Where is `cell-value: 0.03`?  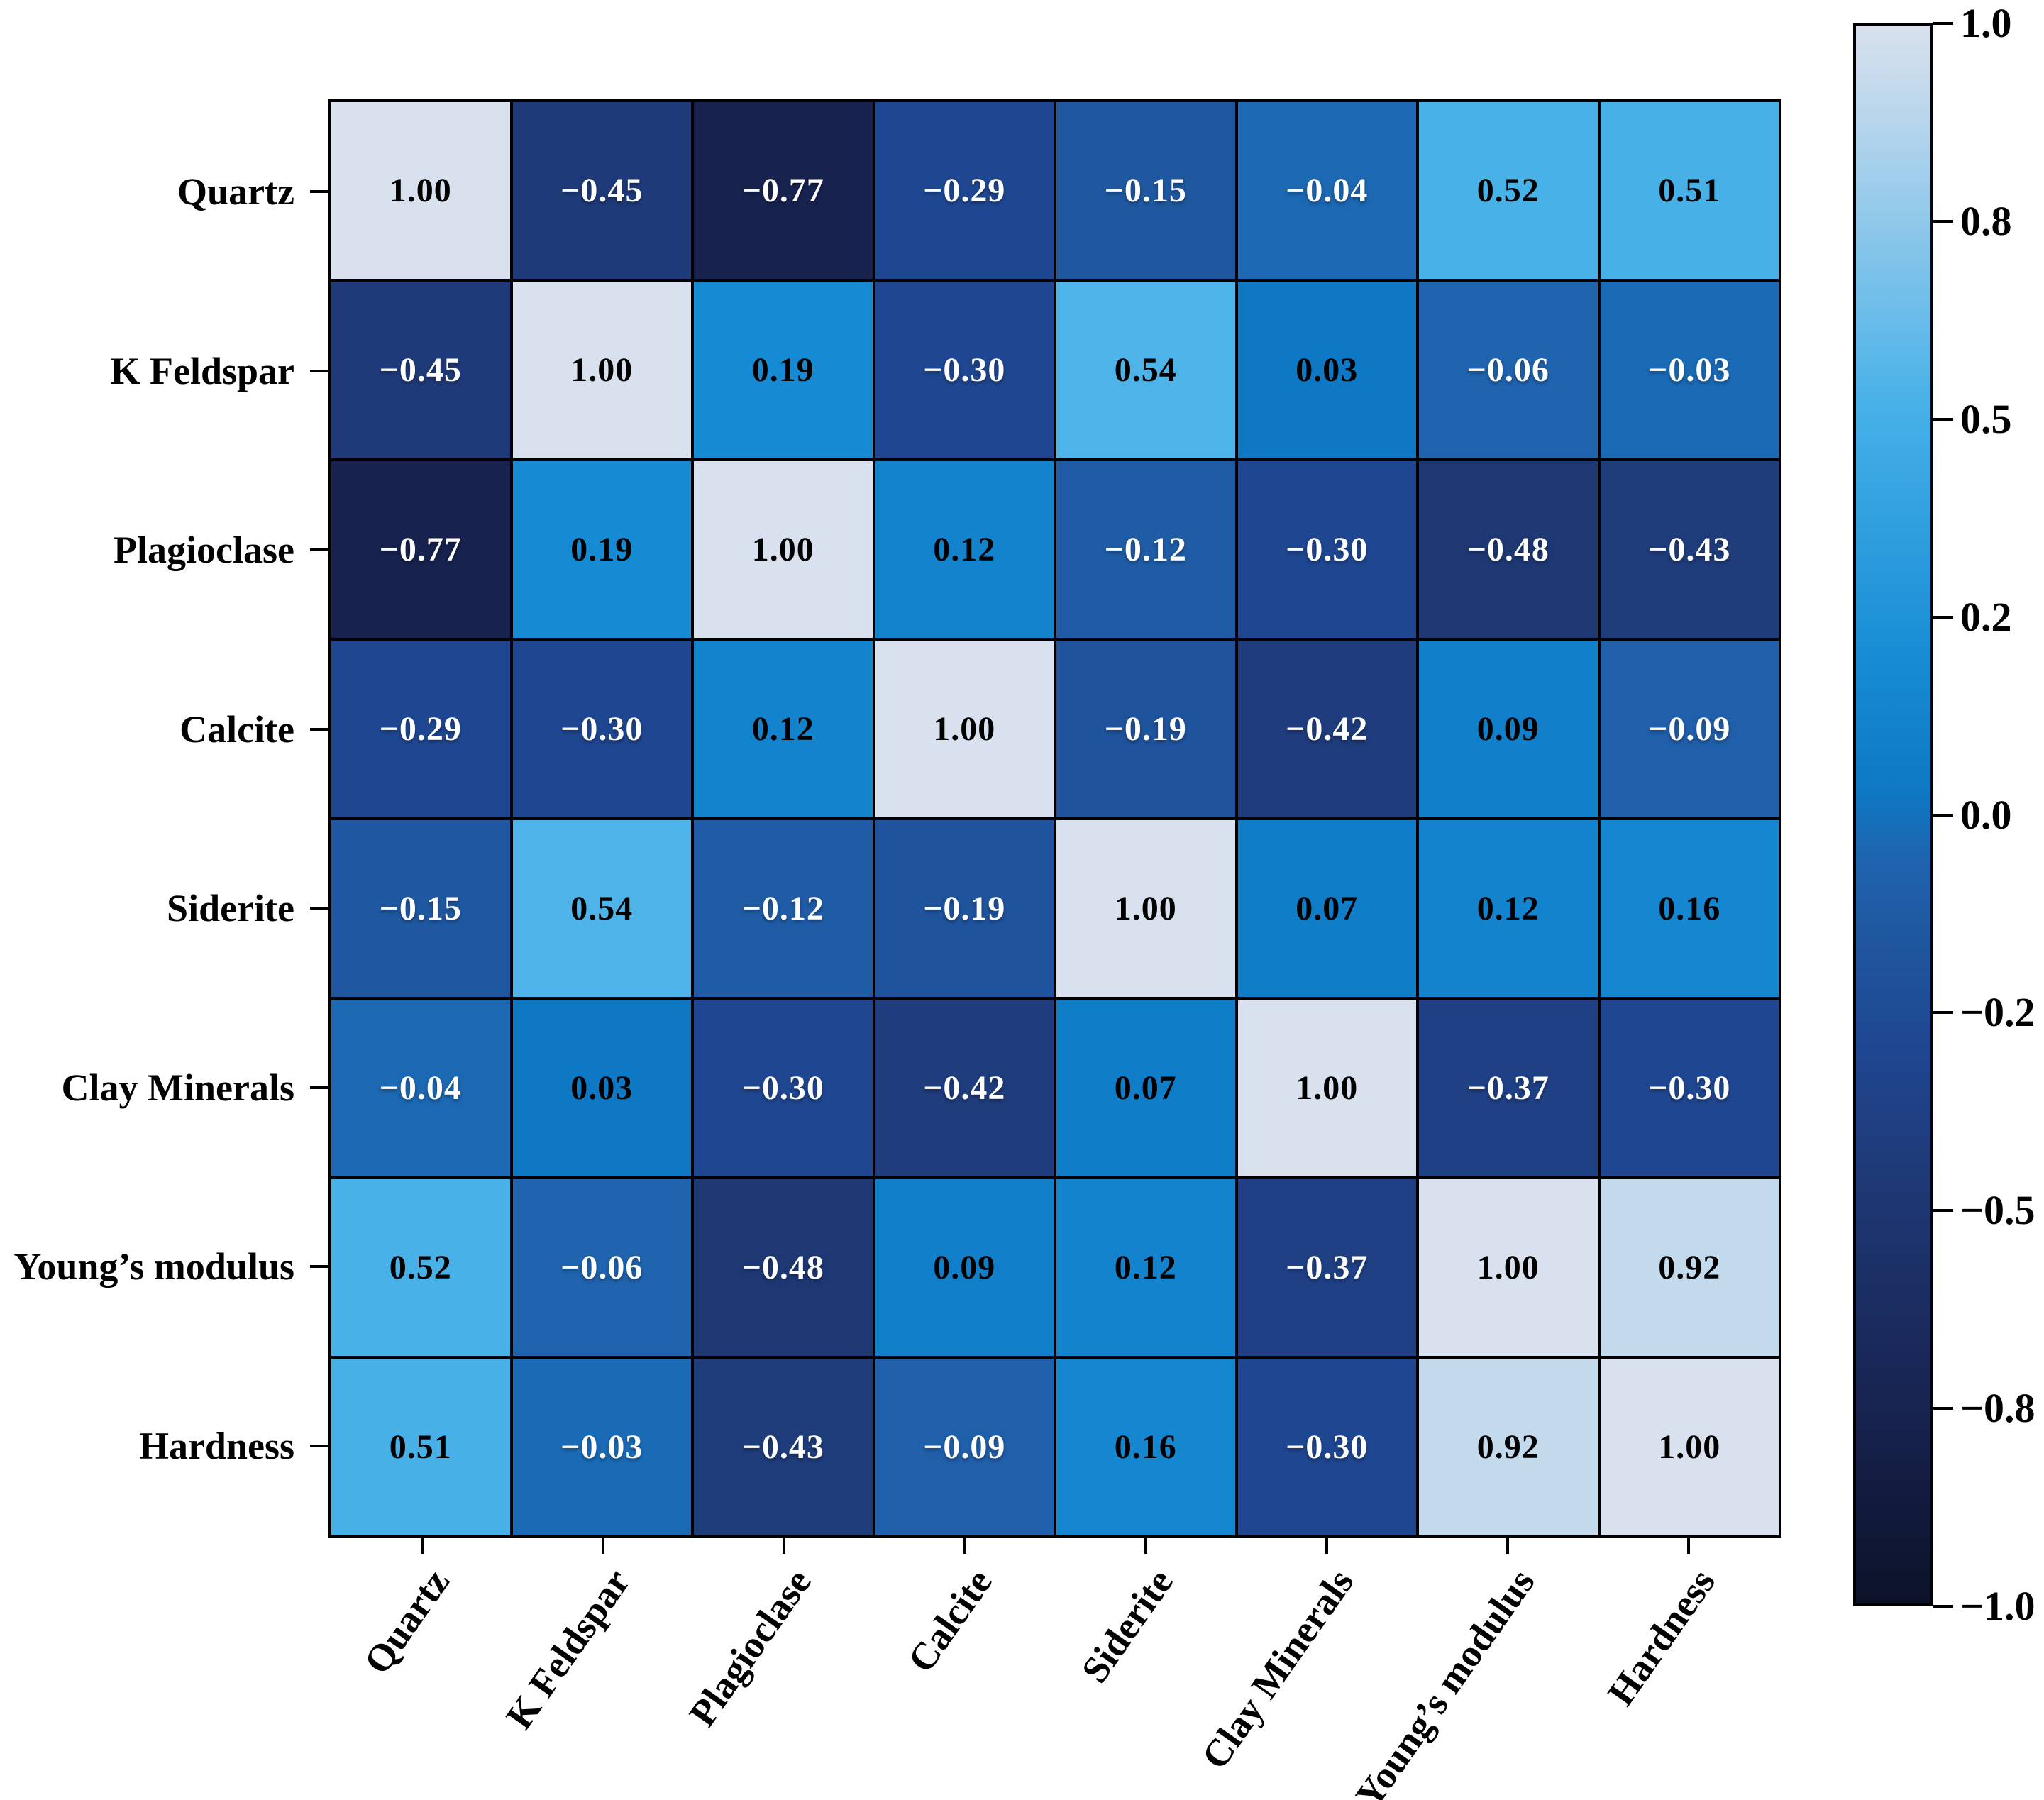
cell-value: 0.03 is located at coordinates (602, 1088).